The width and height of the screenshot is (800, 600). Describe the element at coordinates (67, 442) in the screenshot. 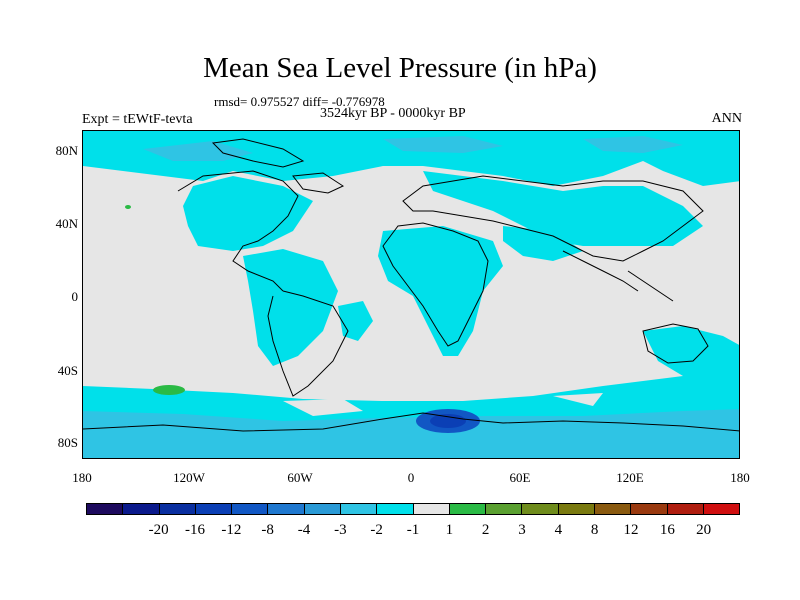

I see `lat-label-80s: 80S` at that location.